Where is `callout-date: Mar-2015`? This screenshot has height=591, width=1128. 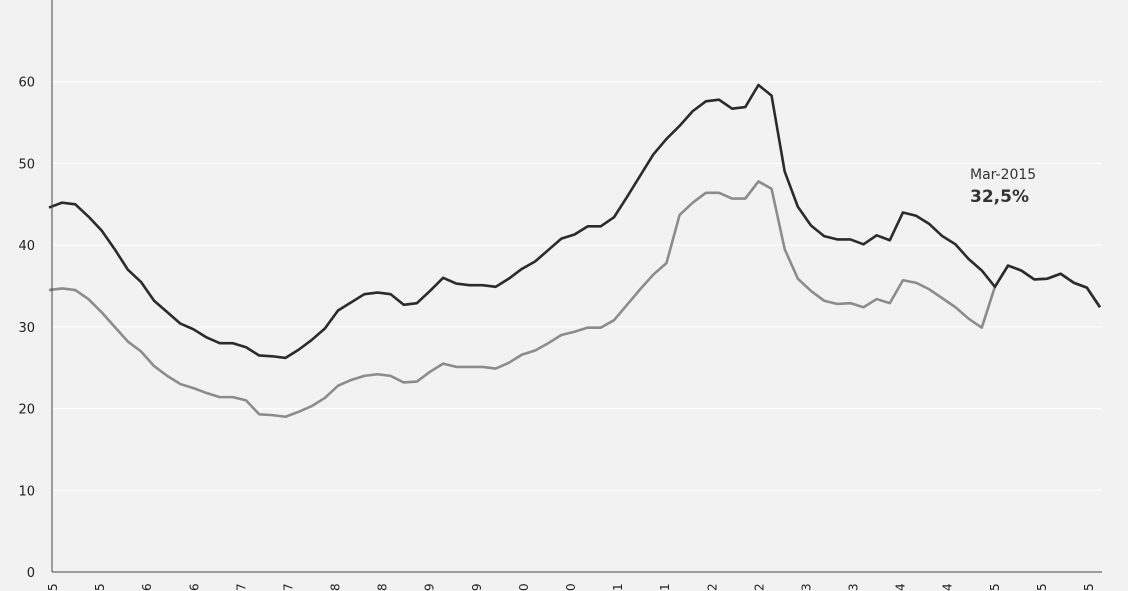
callout-date: Mar-2015 is located at coordinates (1003, 175).